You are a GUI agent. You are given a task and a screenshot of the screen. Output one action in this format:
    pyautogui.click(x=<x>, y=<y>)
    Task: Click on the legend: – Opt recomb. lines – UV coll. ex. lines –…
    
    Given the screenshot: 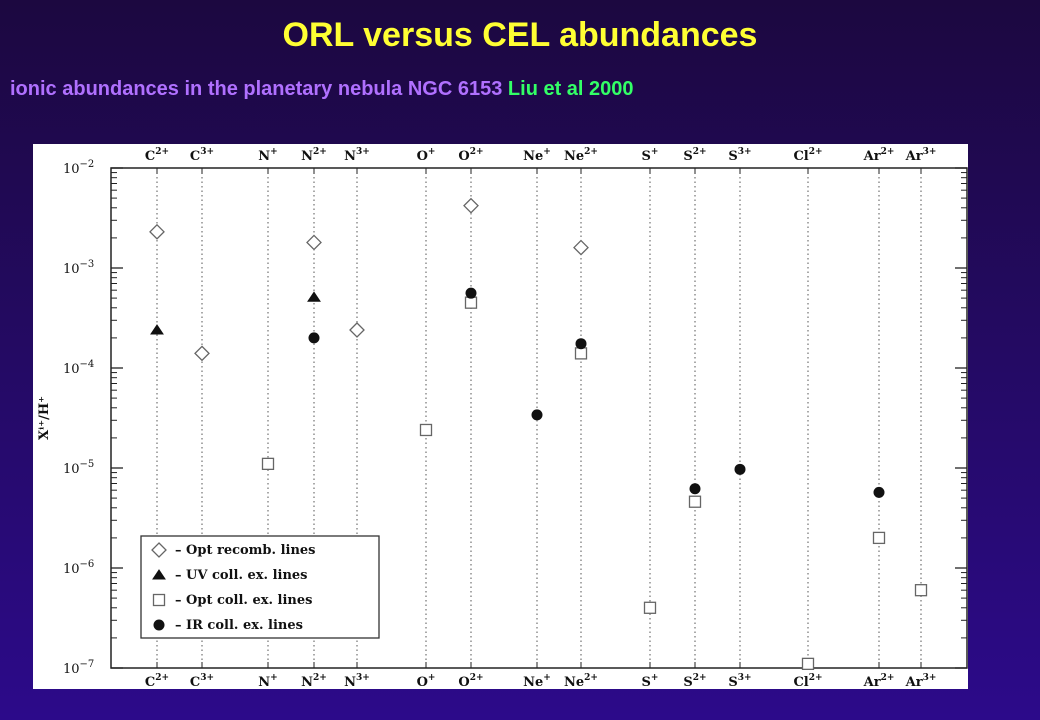 What is the action you would take?
    pyautogui.click(x=260, y=587)
    